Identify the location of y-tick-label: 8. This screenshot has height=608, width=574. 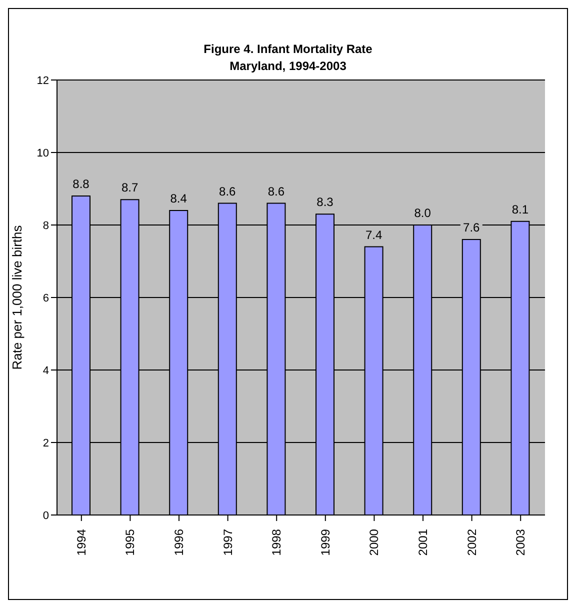
(45, 226).